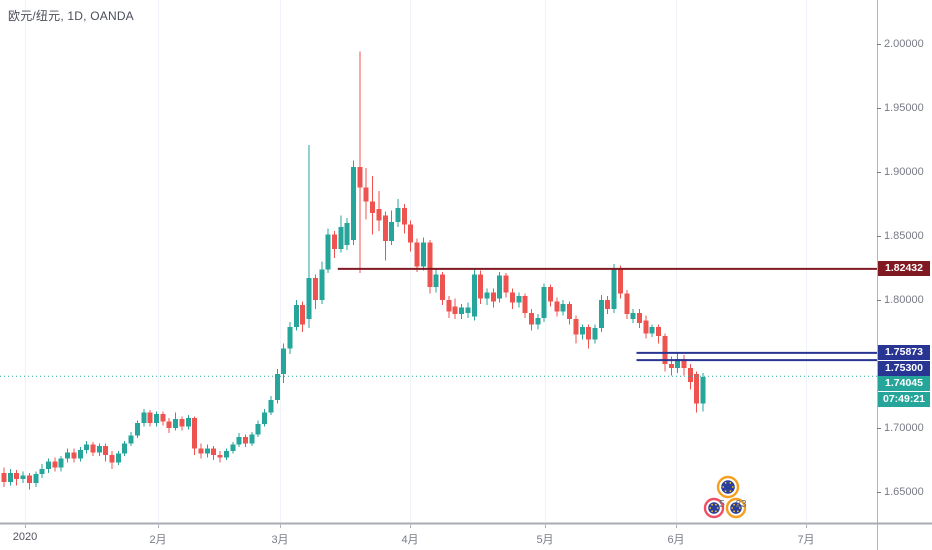 This screenshot has height=550, width=932. I want to click on eu-flag-sticker-left-icon, so click(714, 508).